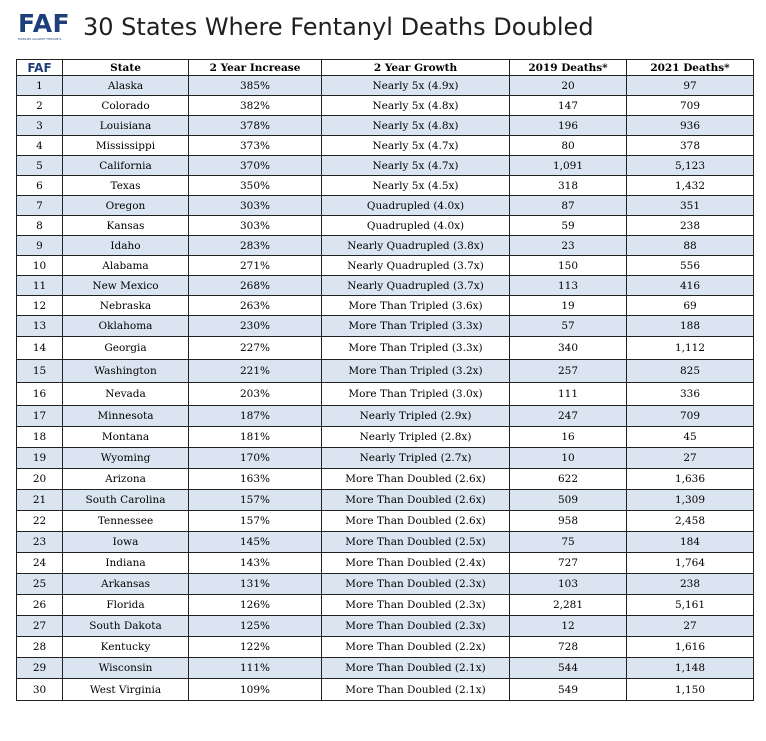 The width and height of the screenshot is (766, 741). What do you see at coordinates (415, 584) in the screenshot?
I see `growth-cell: More Than Doubled (2.3x)` at bounding box center [415, 584].